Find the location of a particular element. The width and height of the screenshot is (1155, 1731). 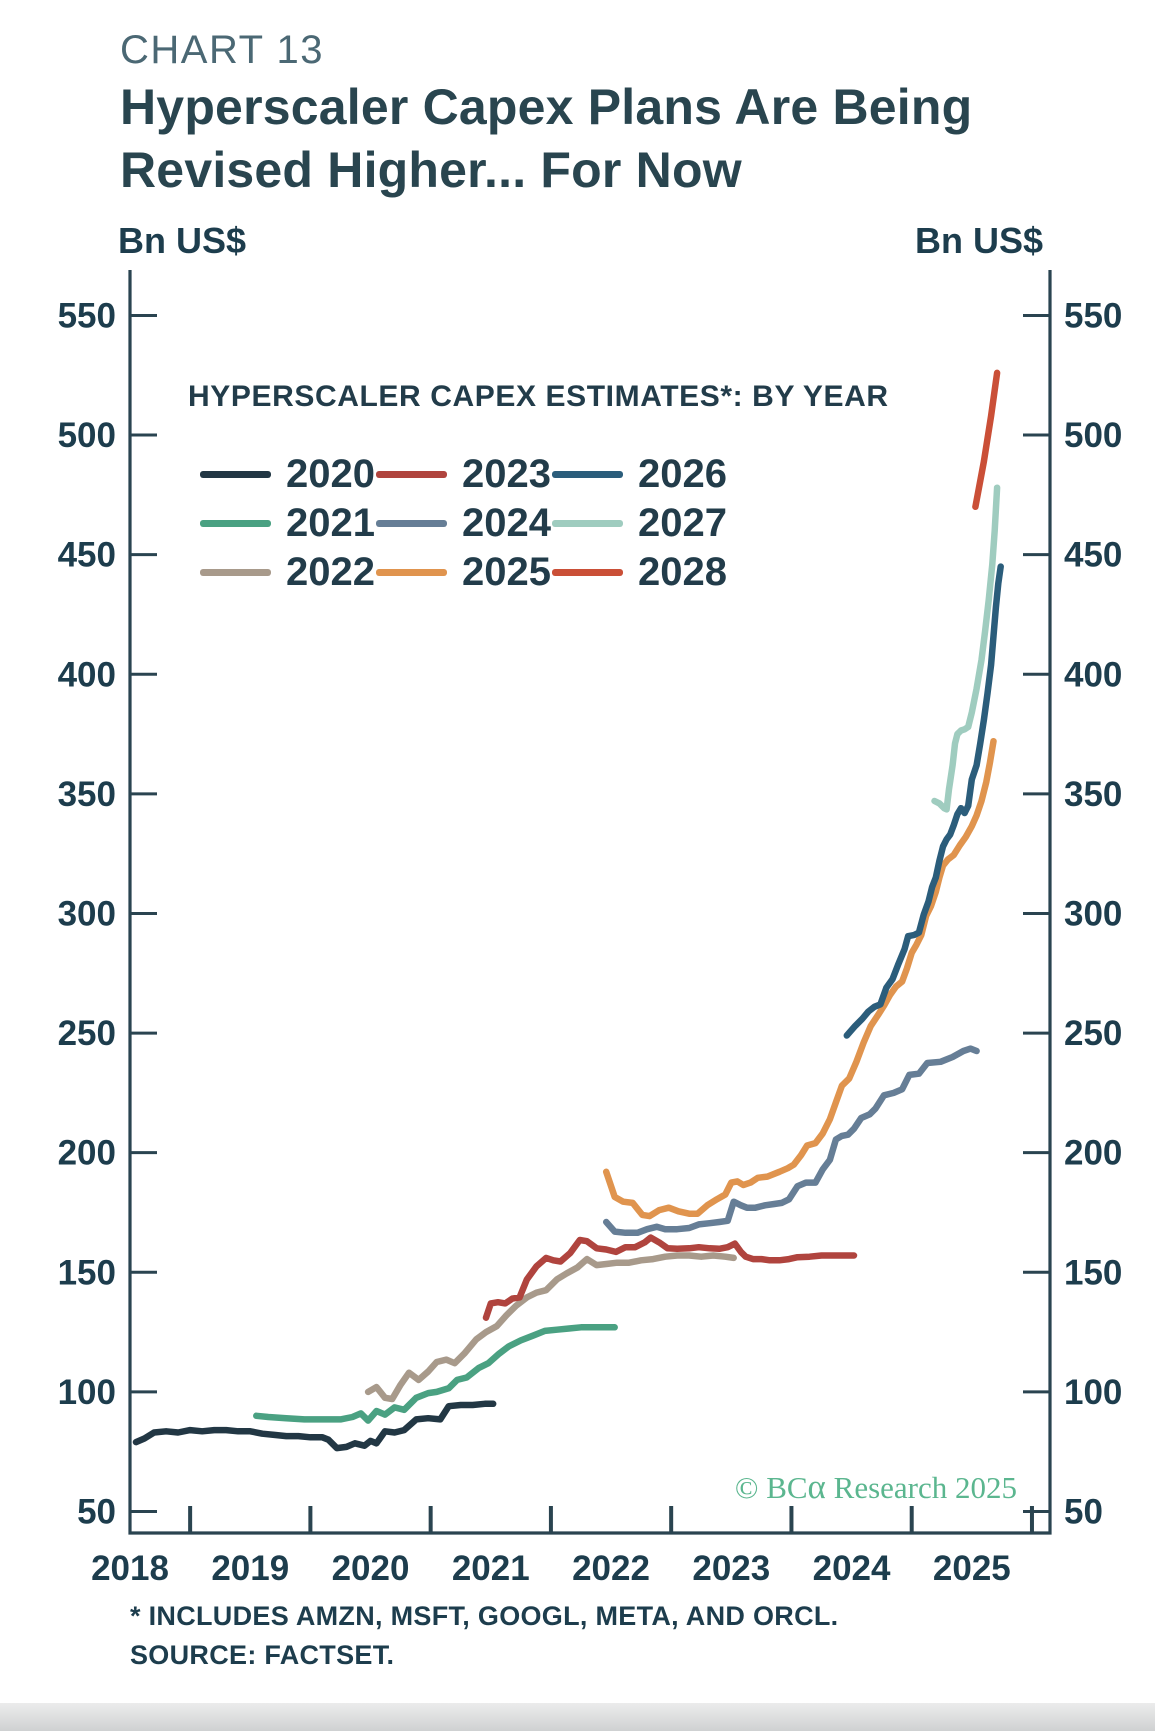

y-tick-label-right: 500 is located at coordinates (1093, 435).